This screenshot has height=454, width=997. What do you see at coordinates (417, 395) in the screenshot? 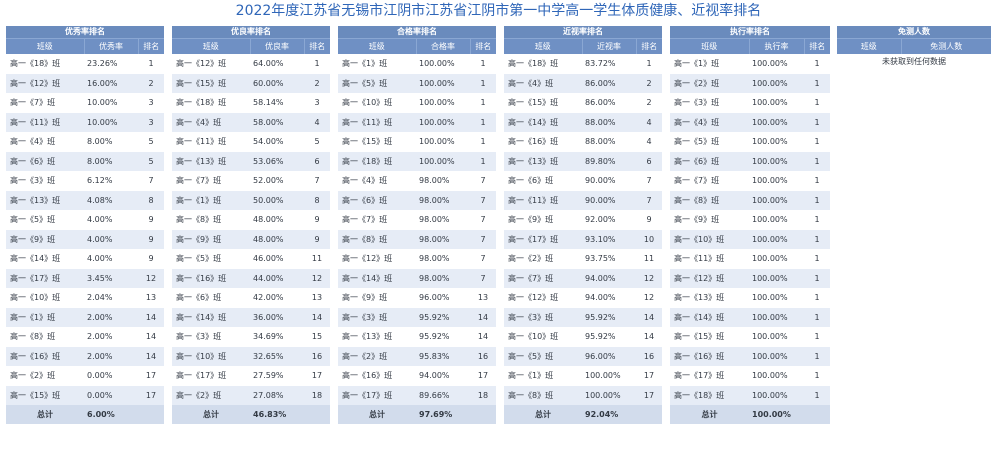
I see `table-row: 高一《17》班 89.66% 18` at bounding box center [417, 395].